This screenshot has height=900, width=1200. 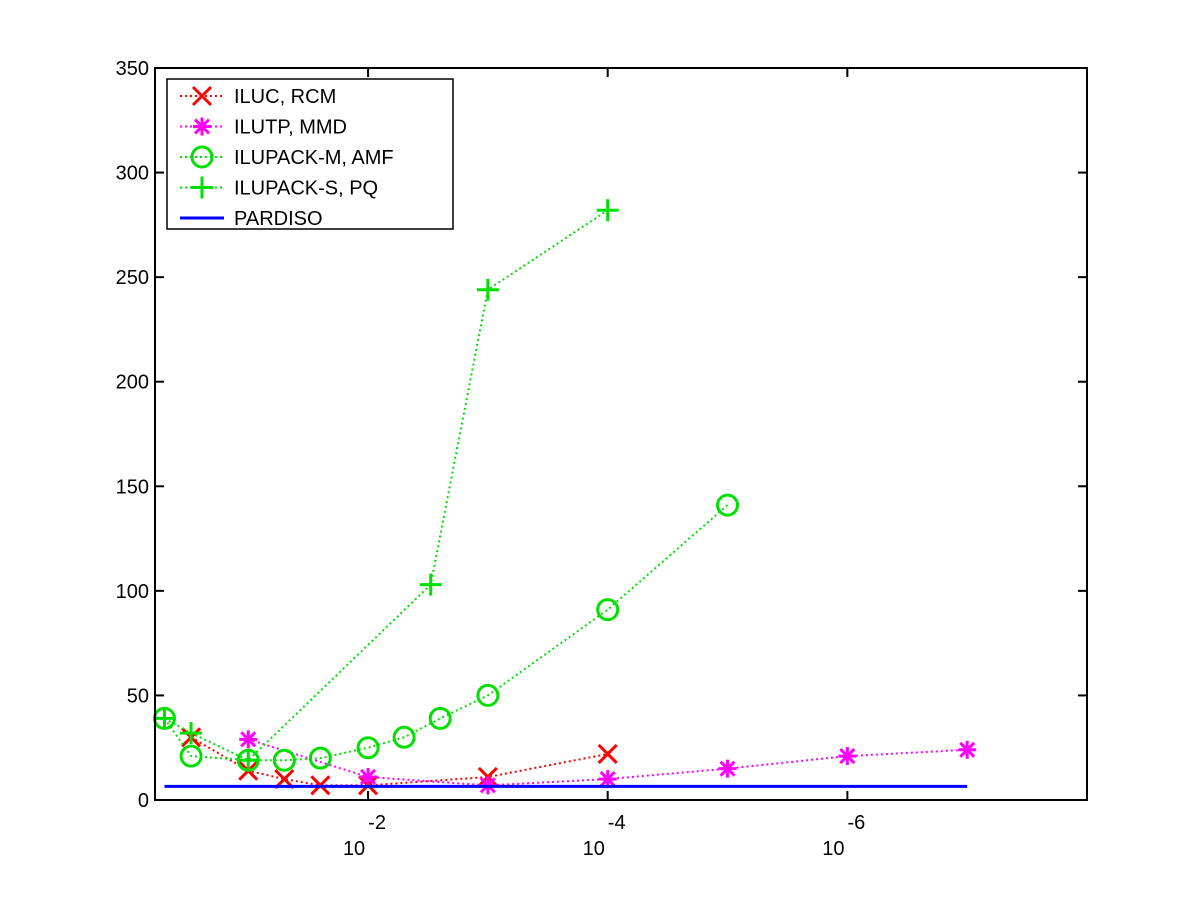 What do you see at coordinates (377, 823) in the screenshot?
I see `x-tick-exponent-0: -2` at bounding box center [377, 823].